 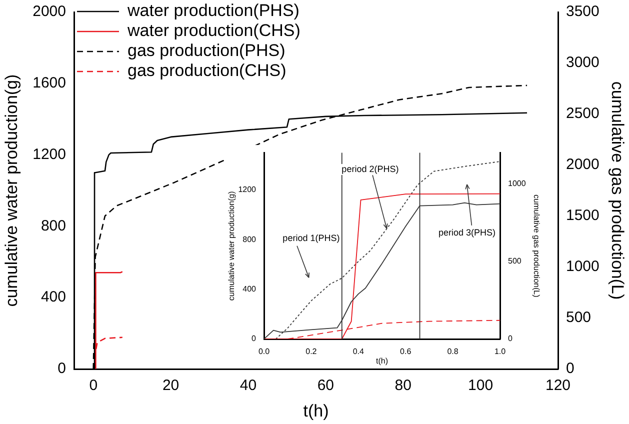 What do you see at coordinates (207, 50) in the screenshot?
I see `legend-label: gas production(PHS)` at bounding box center [207, 50].